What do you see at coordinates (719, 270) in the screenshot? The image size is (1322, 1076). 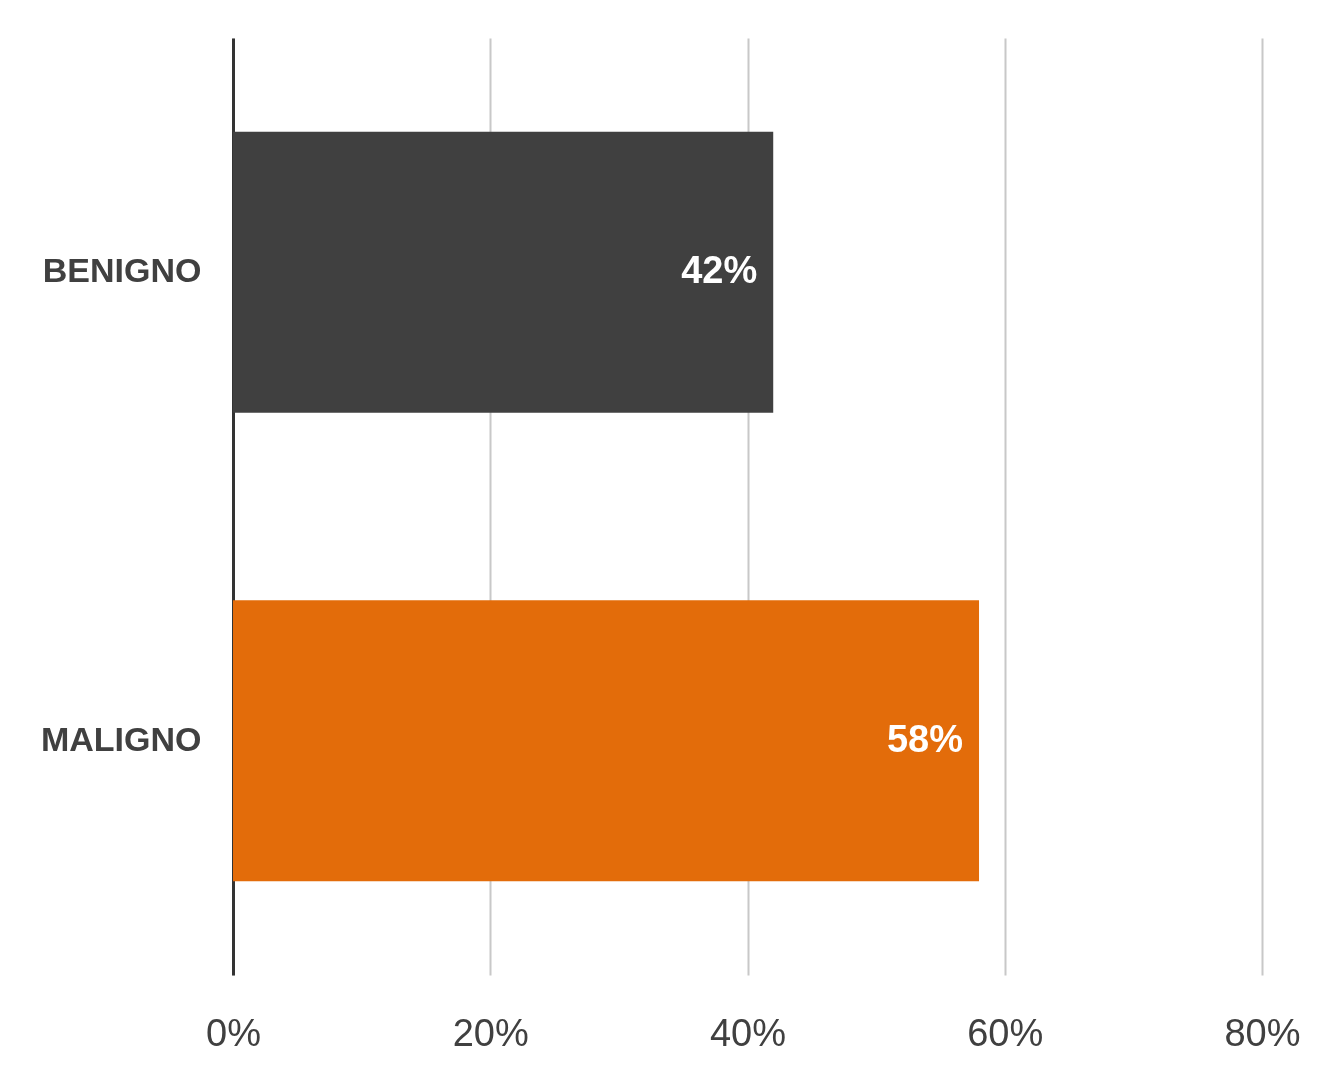 I see `data-label: 42%` at bounding box center [719, 270].